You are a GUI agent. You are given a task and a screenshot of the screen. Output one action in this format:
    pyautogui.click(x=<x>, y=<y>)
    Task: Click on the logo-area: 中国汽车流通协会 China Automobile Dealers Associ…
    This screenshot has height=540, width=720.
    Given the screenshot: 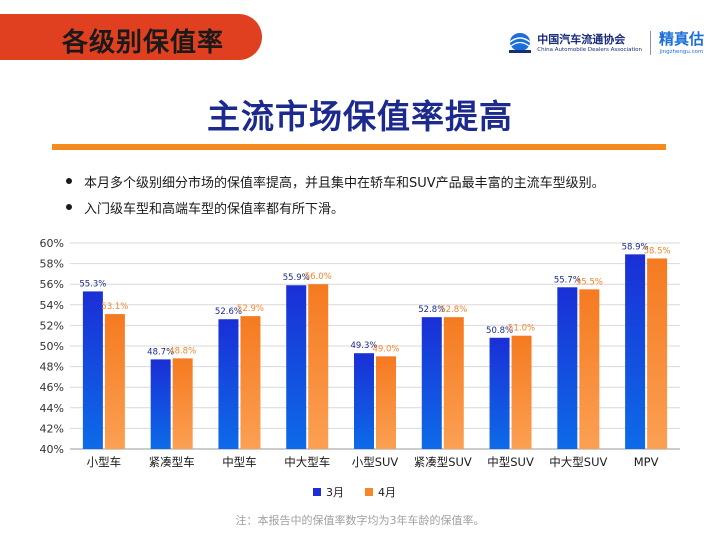 What is the action you would take?
    pyautogui.click(x=605, y=43)
    